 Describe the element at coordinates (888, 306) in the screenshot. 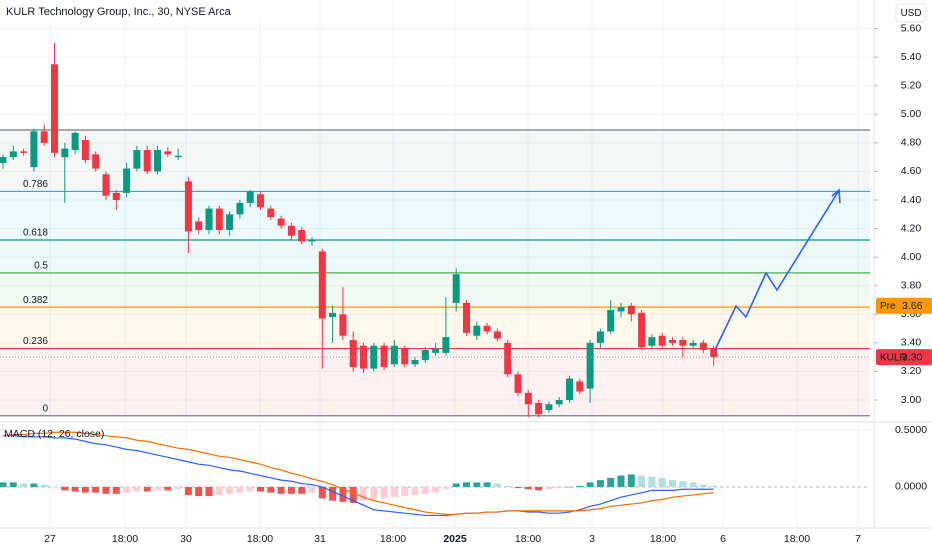

I see `price-tag-name: Pre` at that location.